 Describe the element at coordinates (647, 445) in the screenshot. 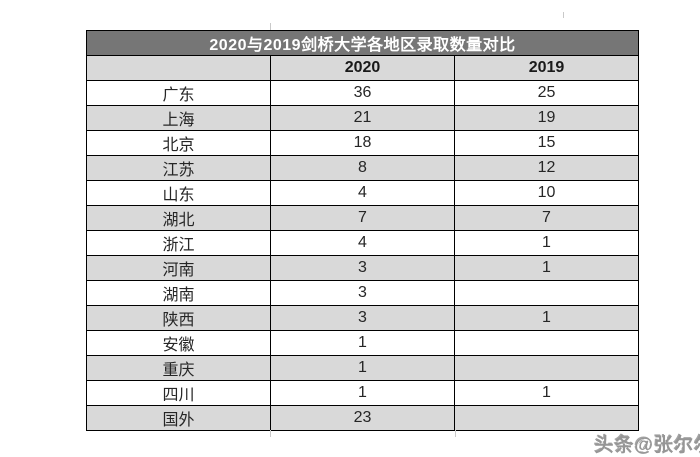

I see `toutiao-watermark: 头条@张尔尔` at that location.